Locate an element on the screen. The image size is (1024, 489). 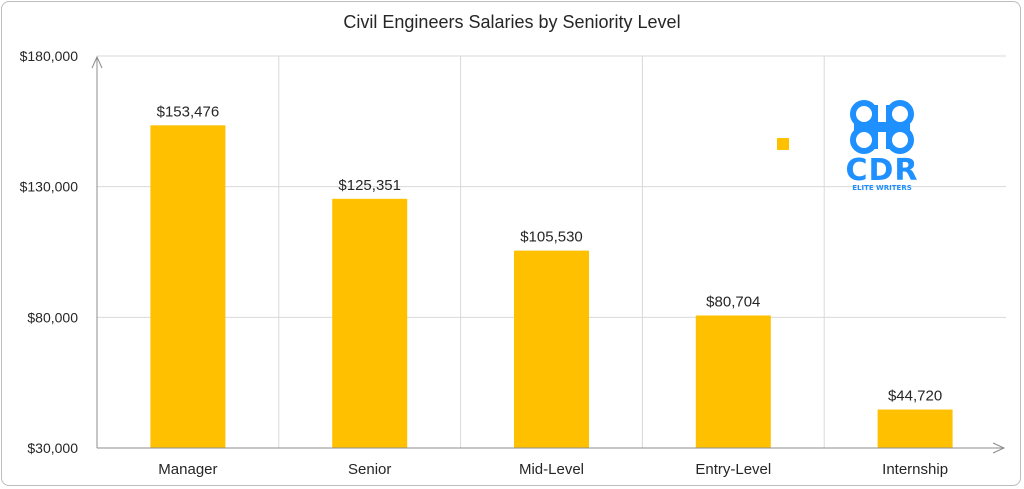
x-tick-label: Internship is located at coordinates (915, 469).